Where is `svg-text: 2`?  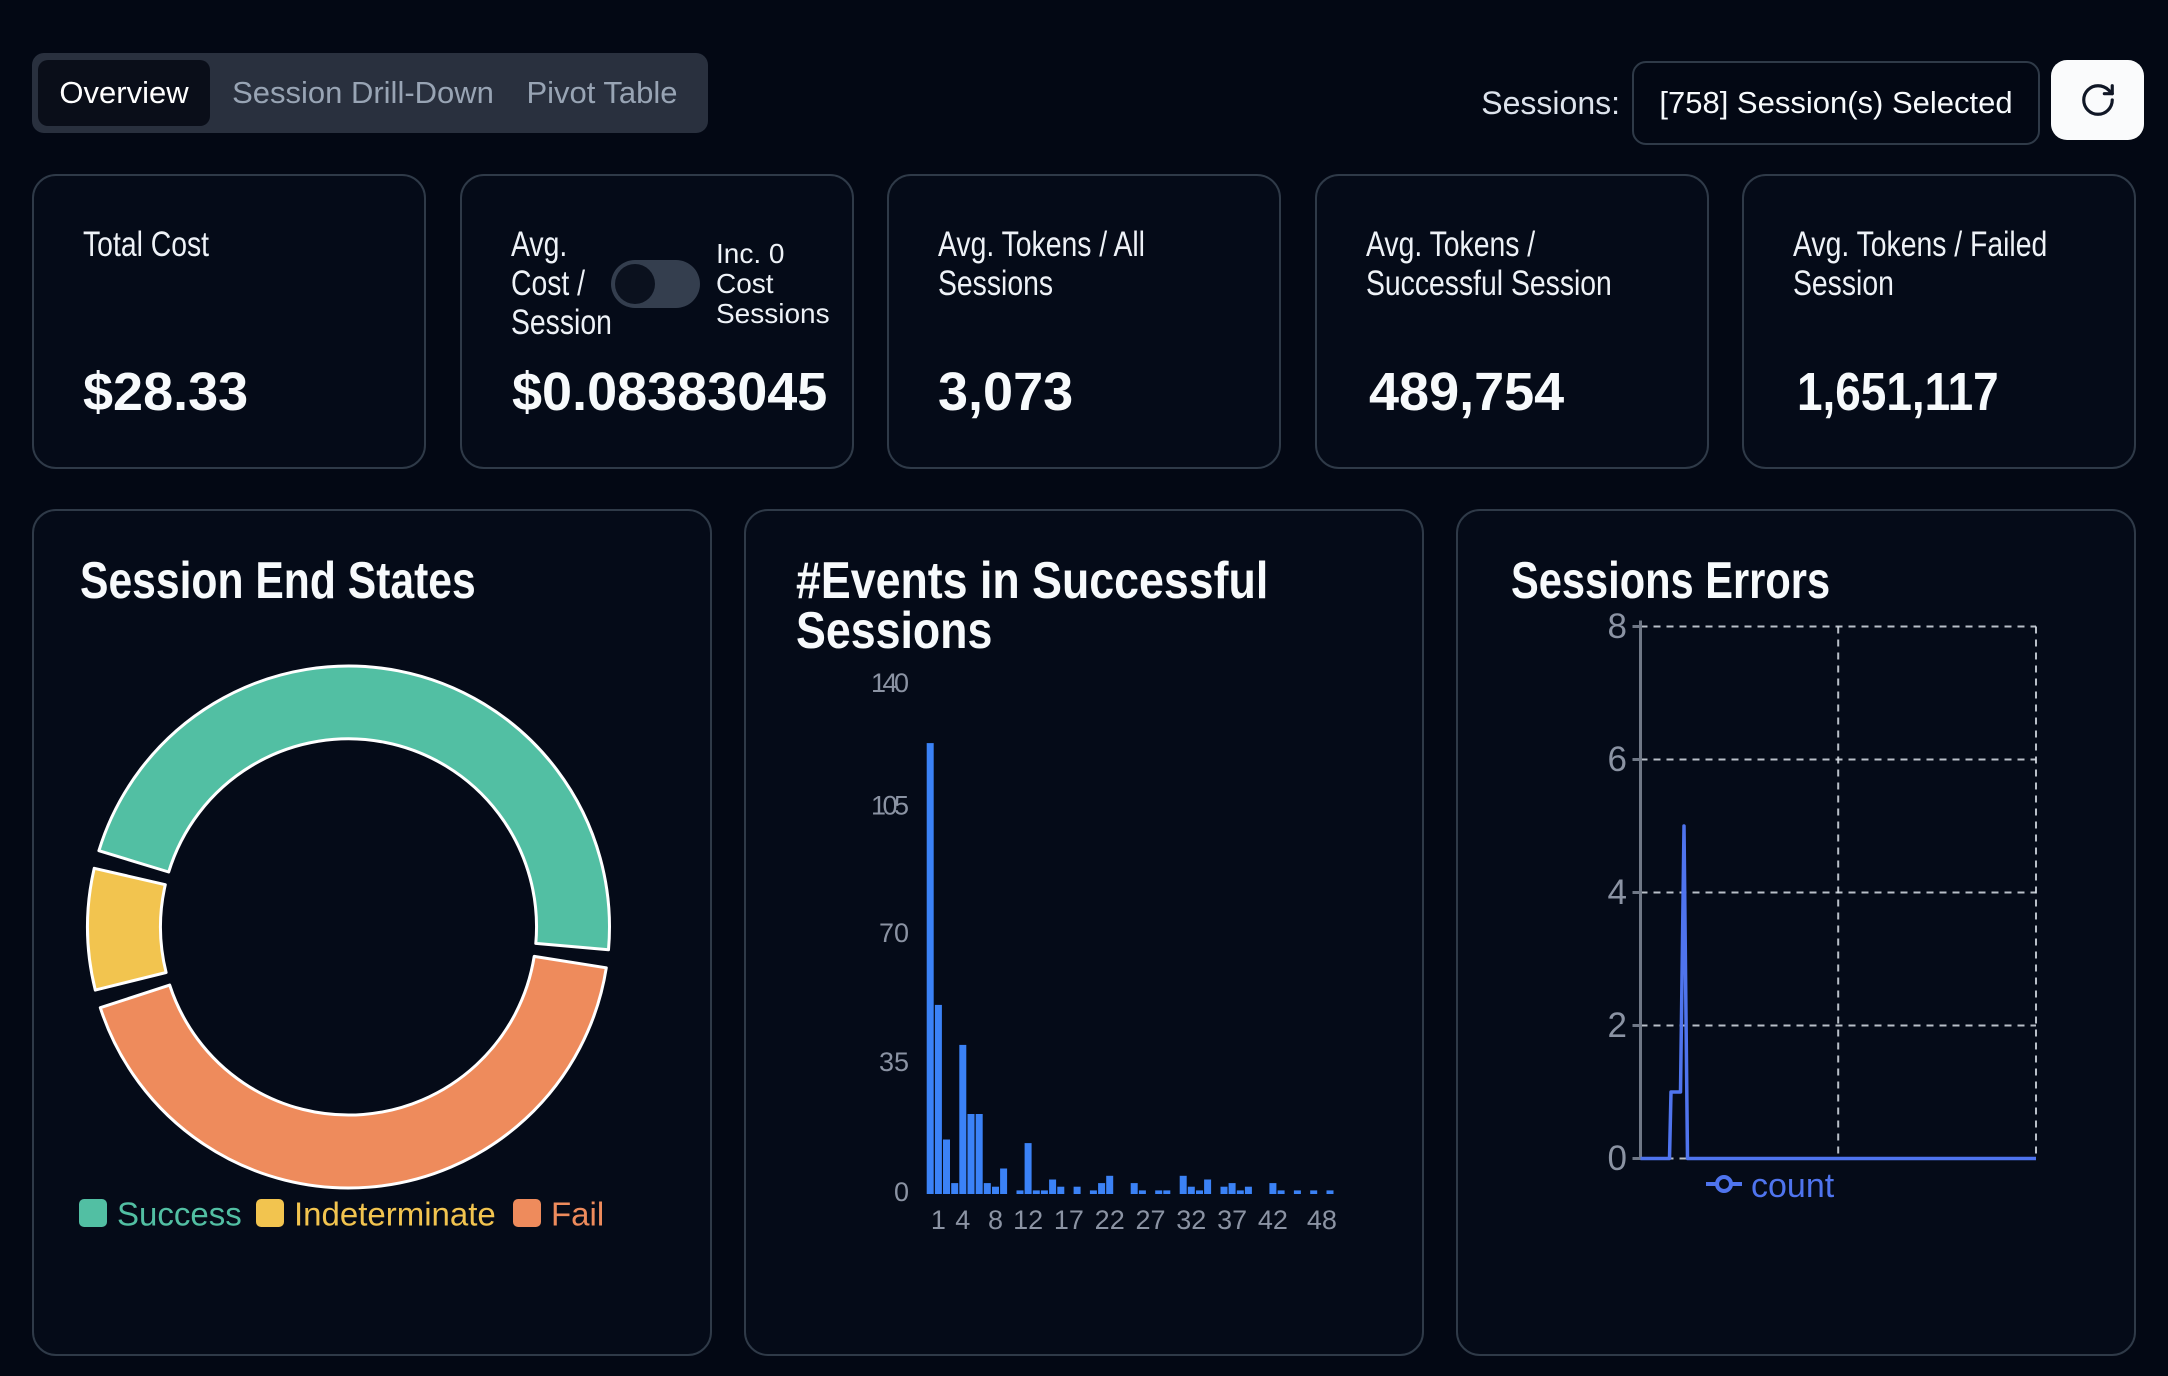 svg-text: 2 is located at coordinates (1617, 1025).